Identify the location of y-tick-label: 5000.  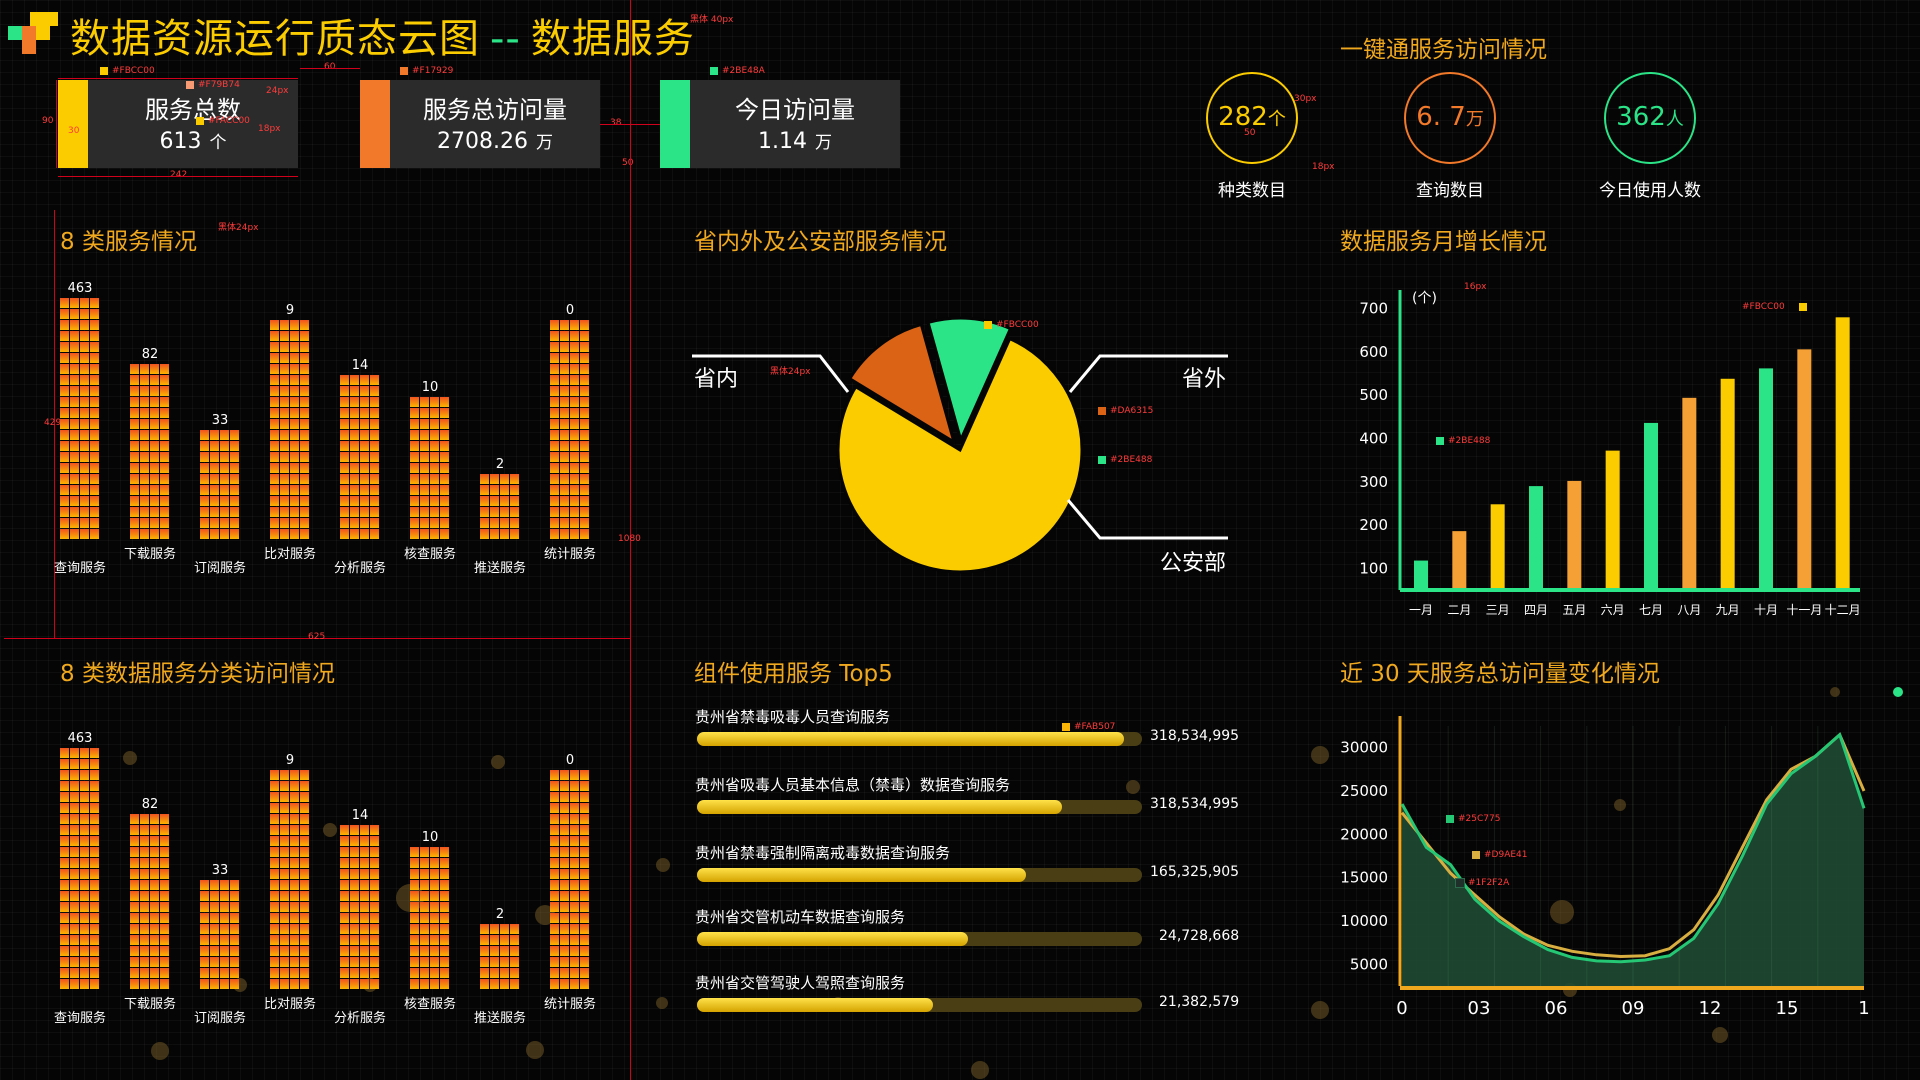
(1369, 964).